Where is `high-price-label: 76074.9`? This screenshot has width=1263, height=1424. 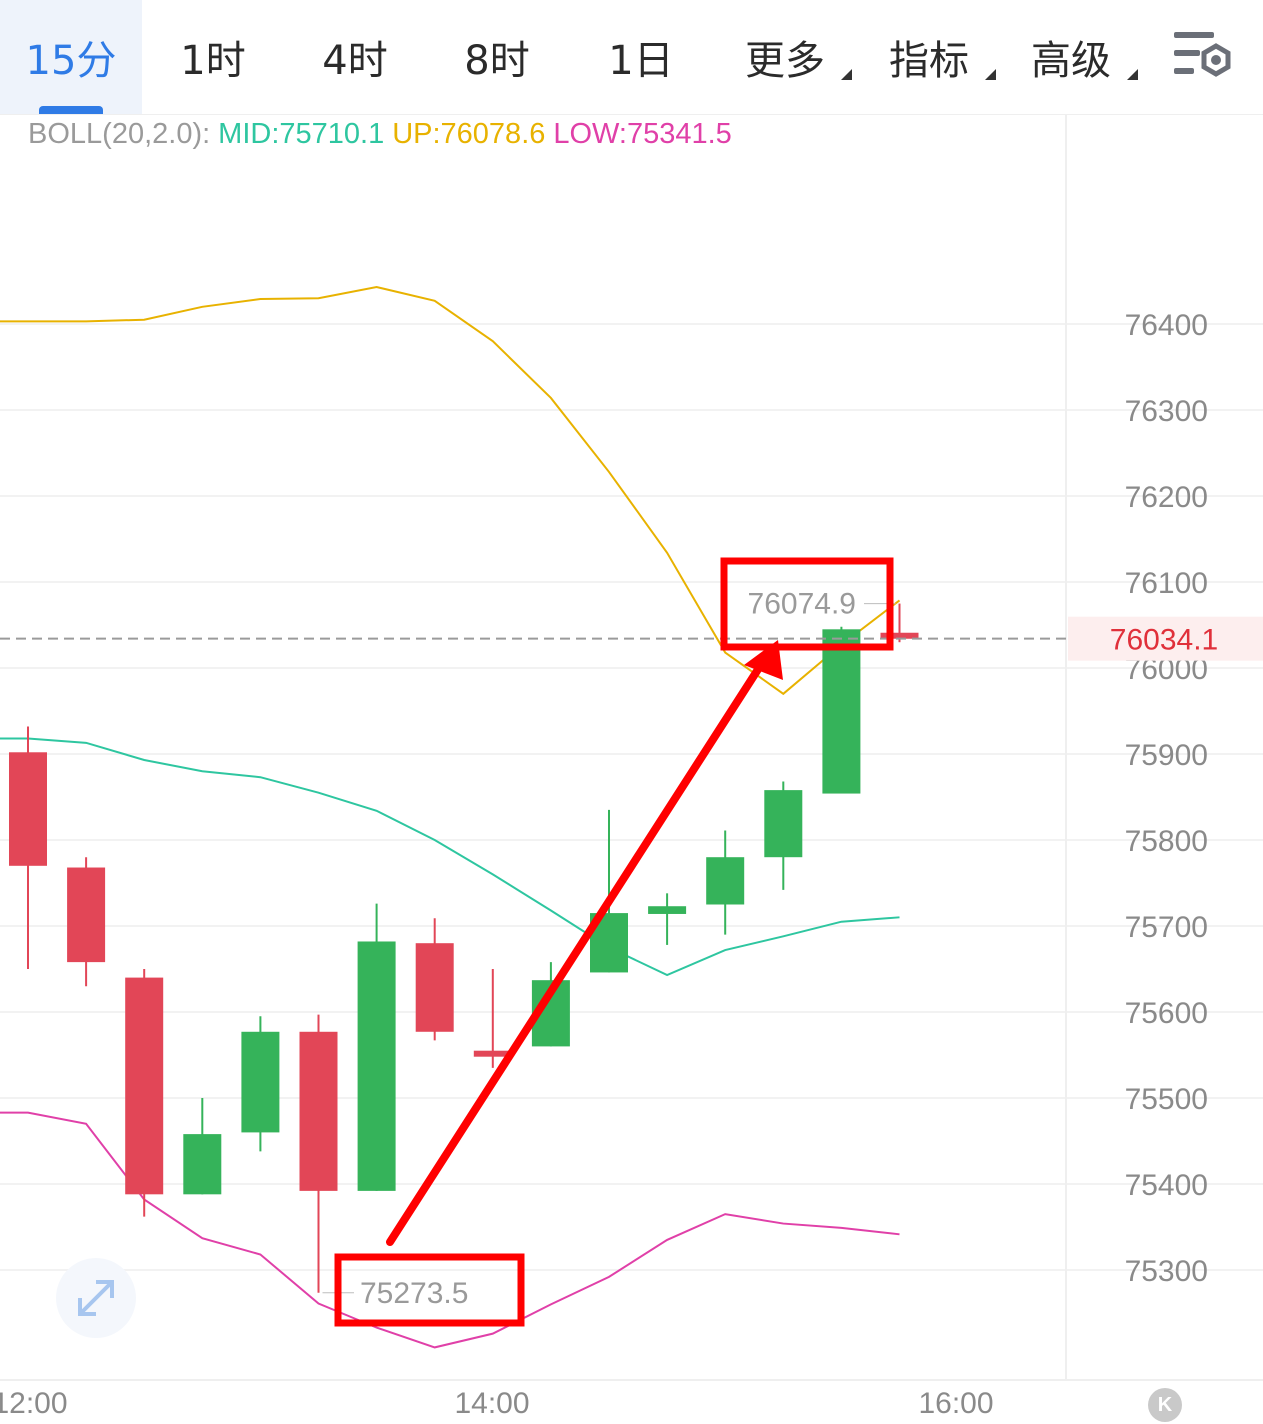 high-price-label: 76074.9 is located at coordinates (802, 604).